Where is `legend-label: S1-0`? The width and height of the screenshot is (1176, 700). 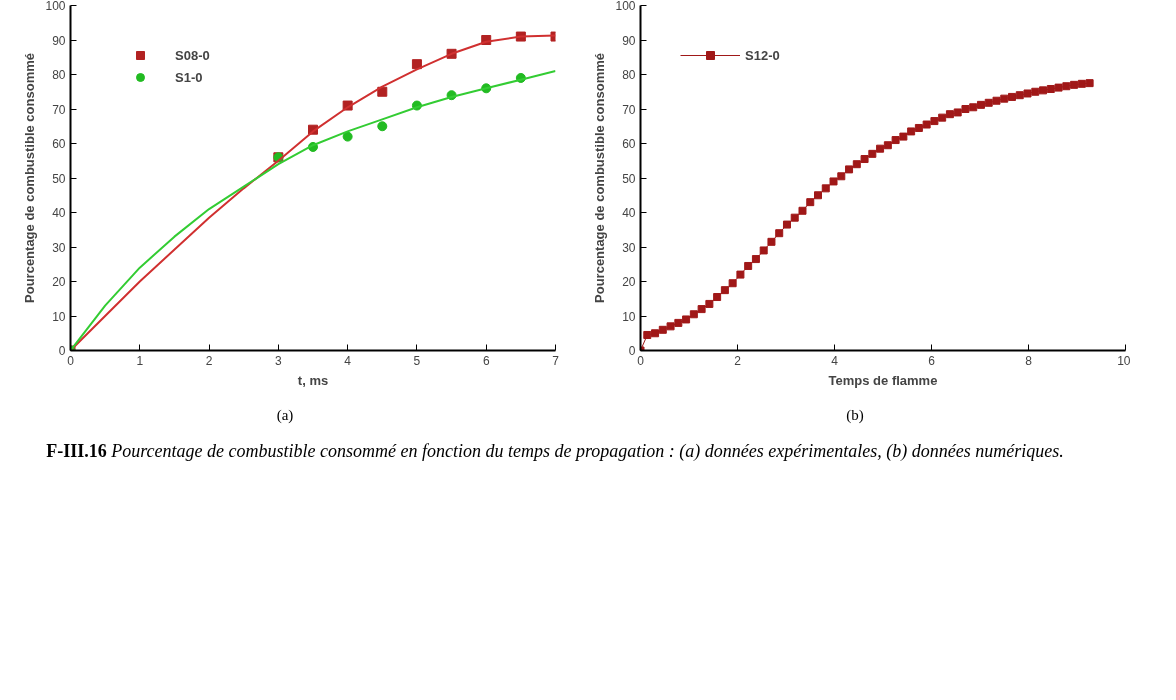
legend-label: S1-0 is located at coordinates (189, 77).